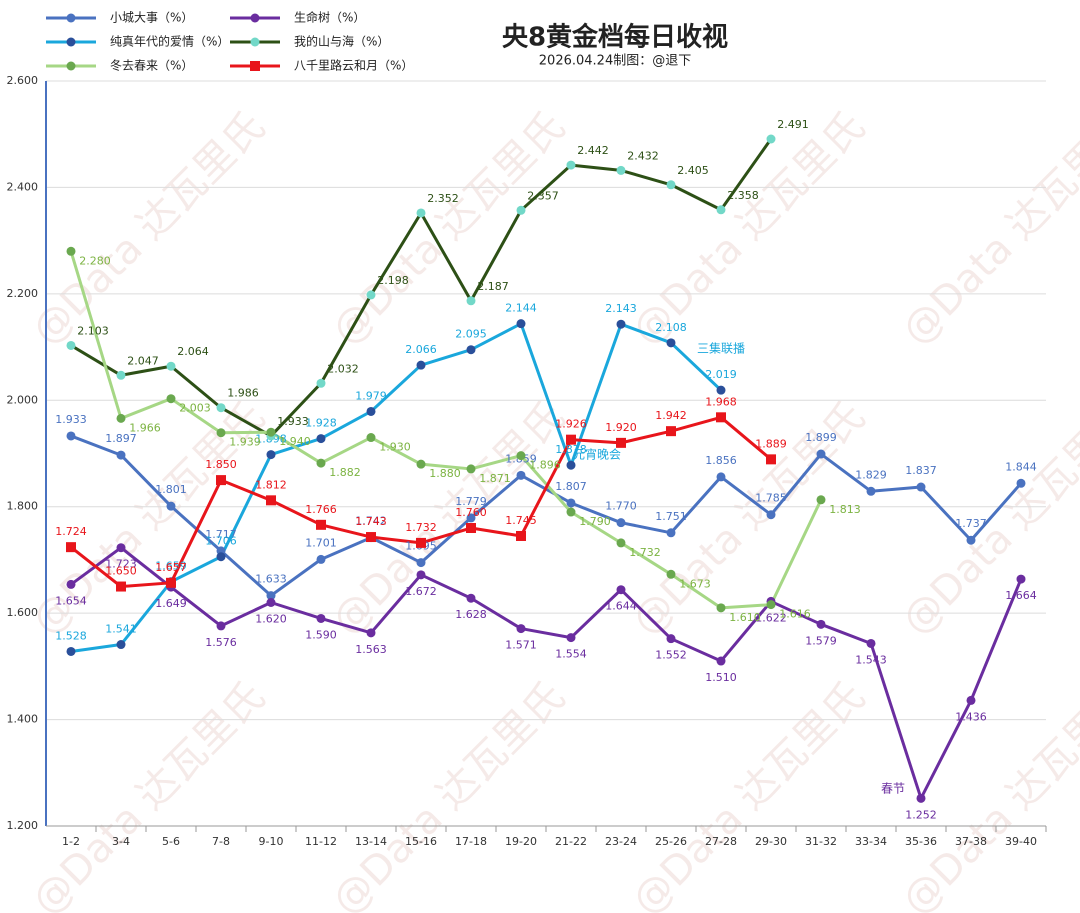  What do you see at coordinates (615, 37) in the screenshot?
I see `chart-title: 央8黄金档每日收视` at bounding box center [615, 37].